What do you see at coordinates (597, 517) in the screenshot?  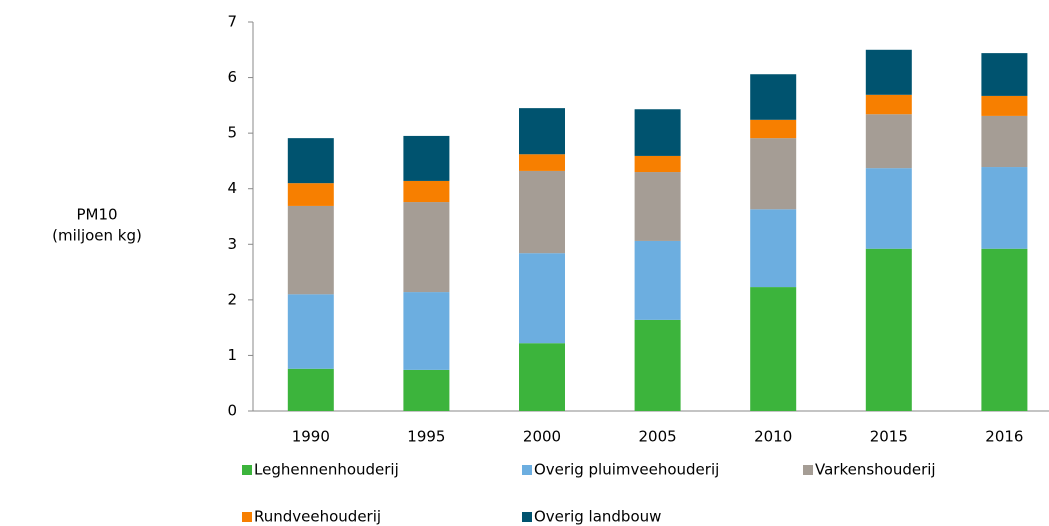 I see `legend-label: Overig landbouw` at bounding box center [597, 517].